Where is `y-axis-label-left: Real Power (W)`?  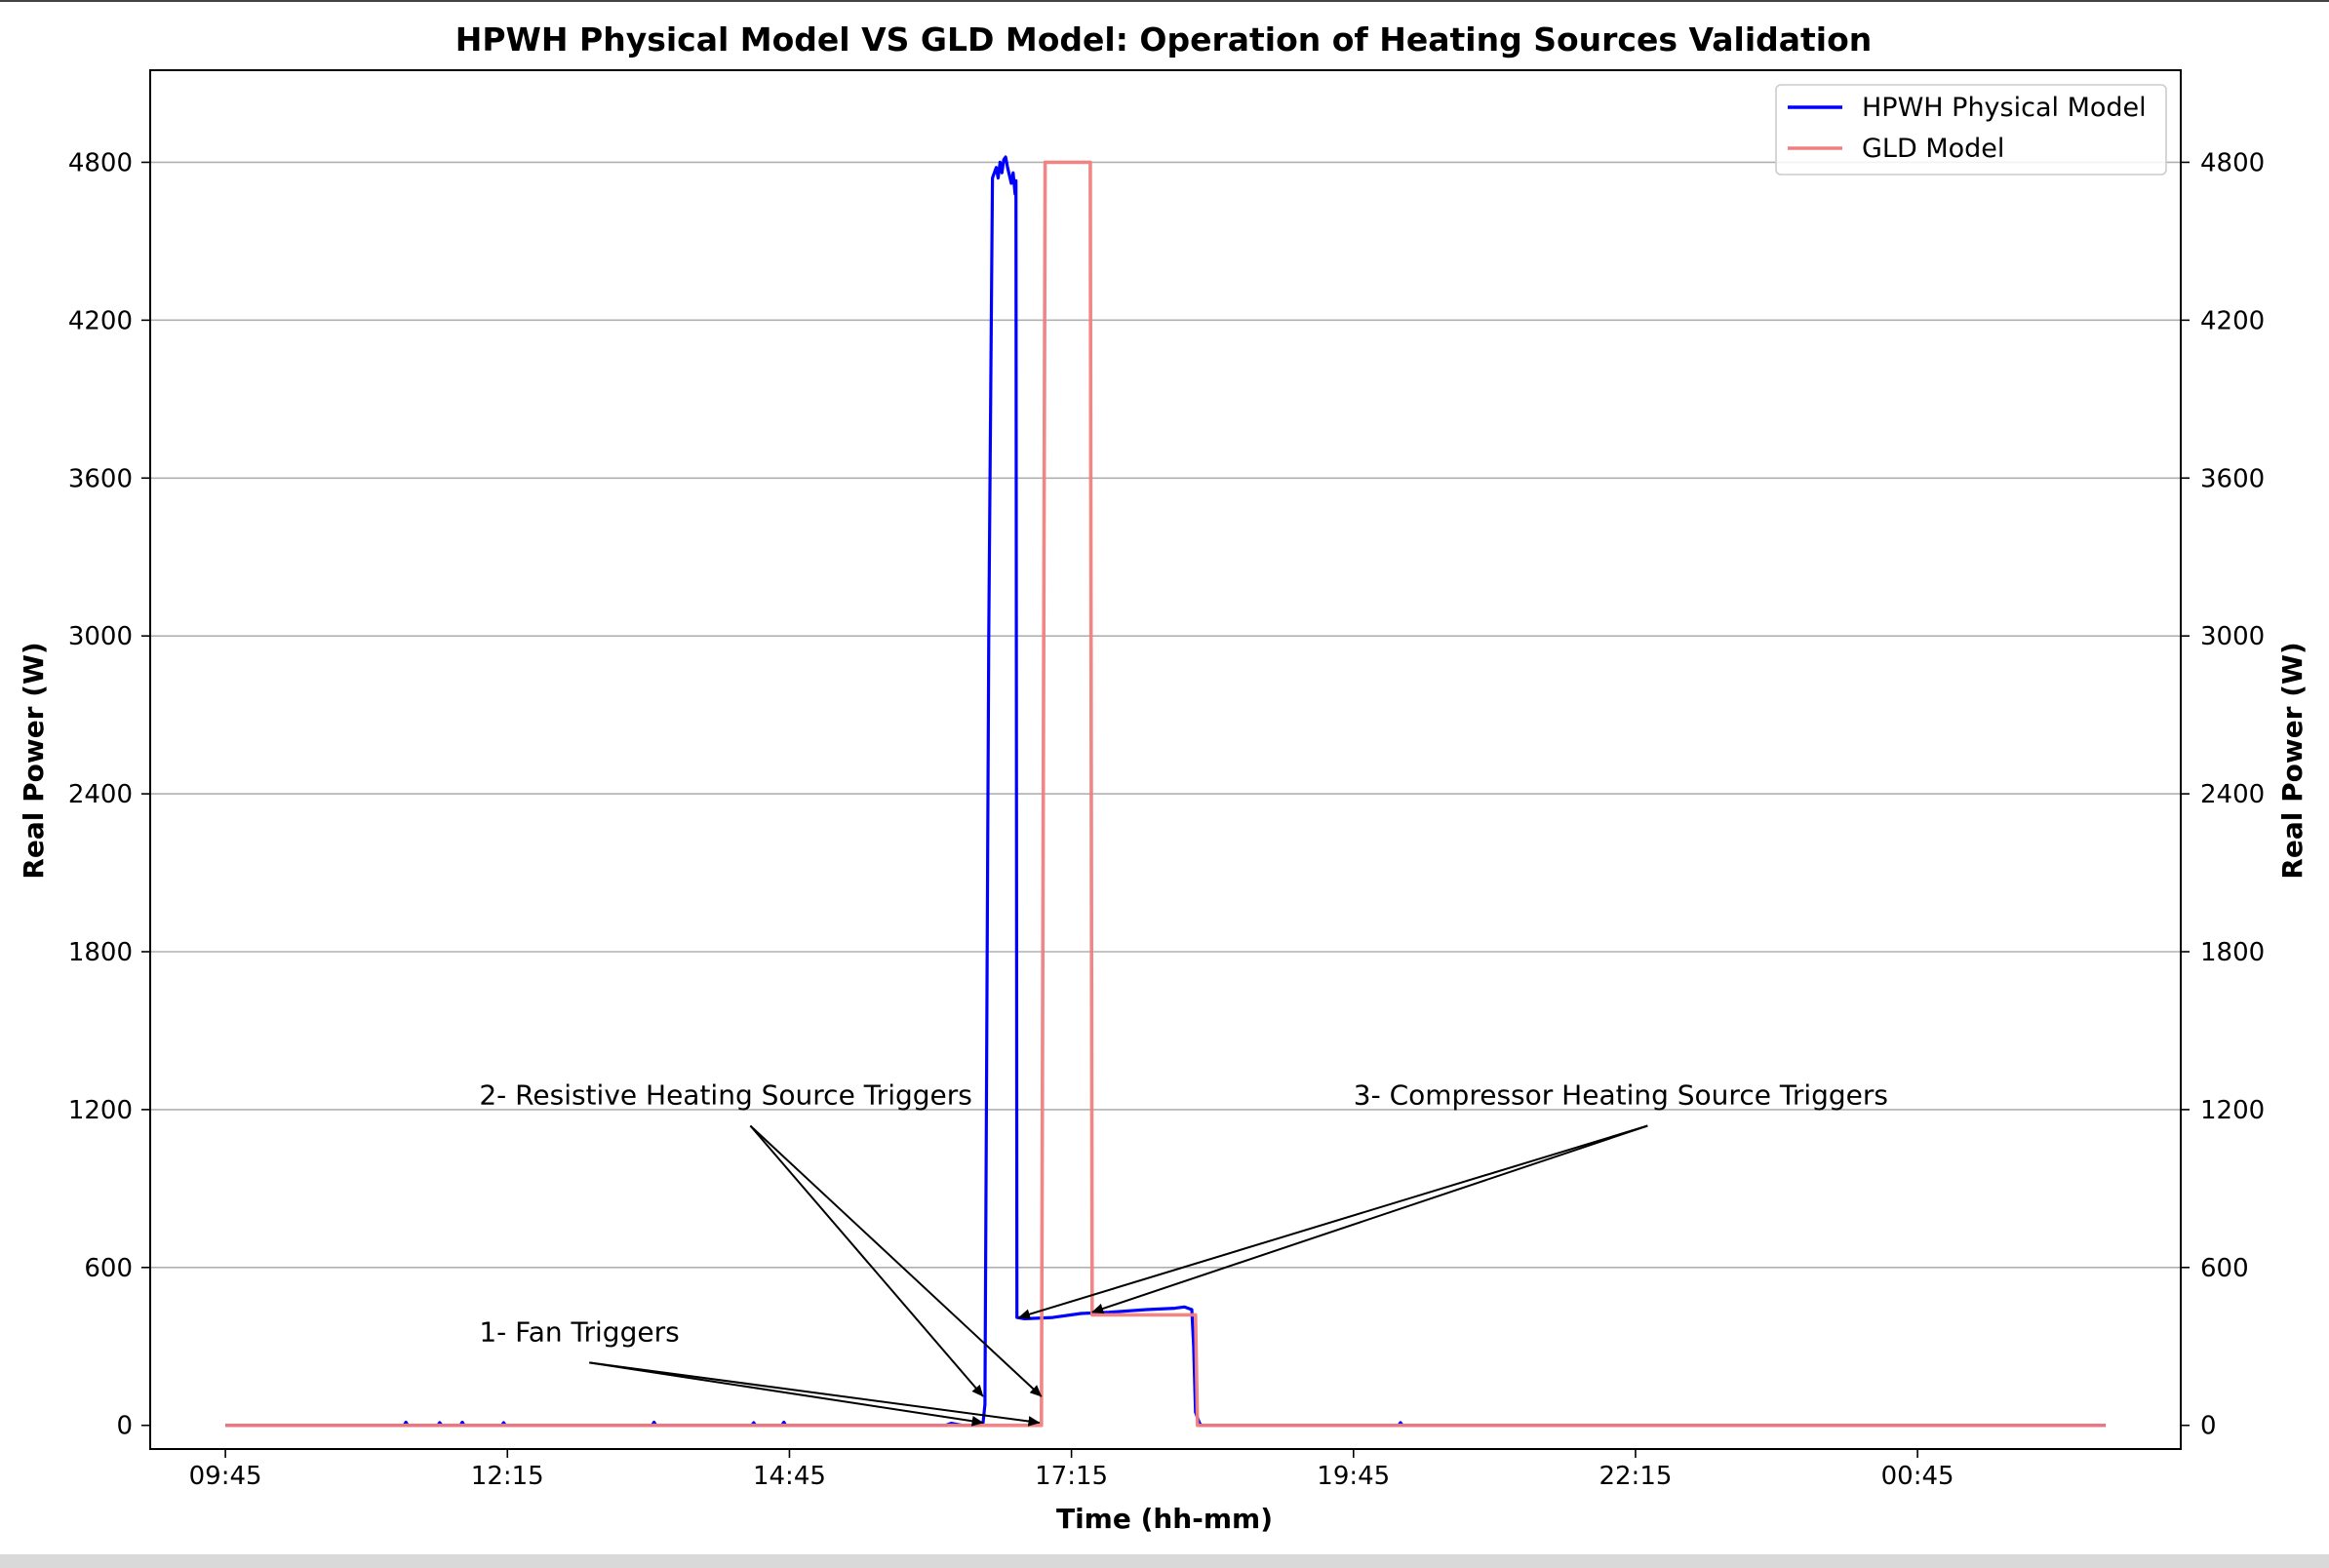 y-axis-label-left: Real Power (W) is located at coordinates (34, 760).